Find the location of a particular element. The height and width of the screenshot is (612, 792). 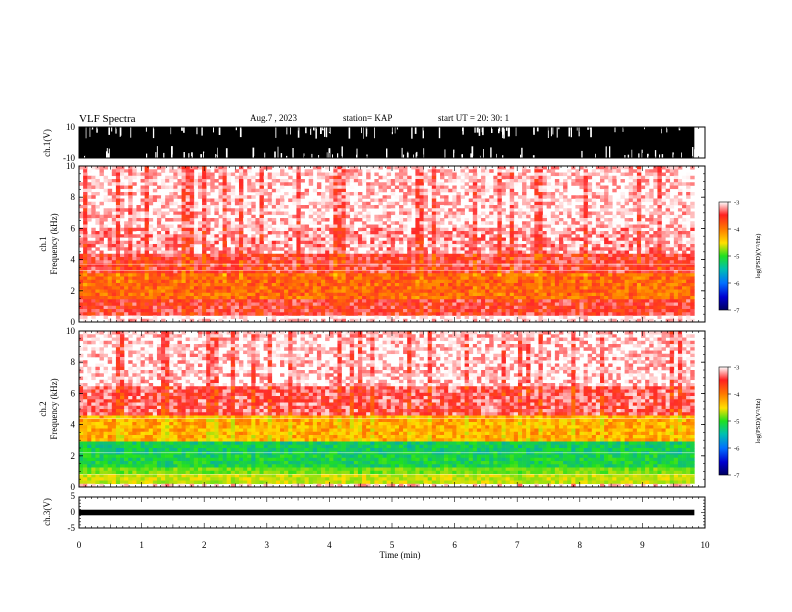

ch1-ytick-top: 10 is located at coordinates (71, 127).